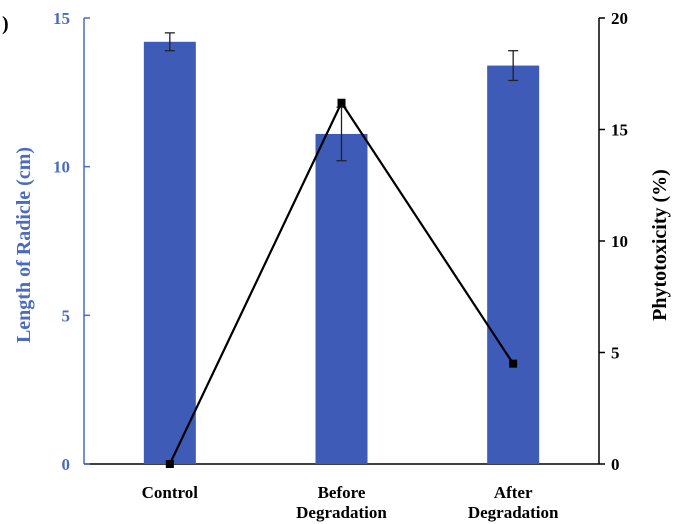 The height and width of the screenshot is (524, 686). Describe the element at coordinates (619, 18) in the screenshot. I see `right-y-tick-label: 20` at that location.